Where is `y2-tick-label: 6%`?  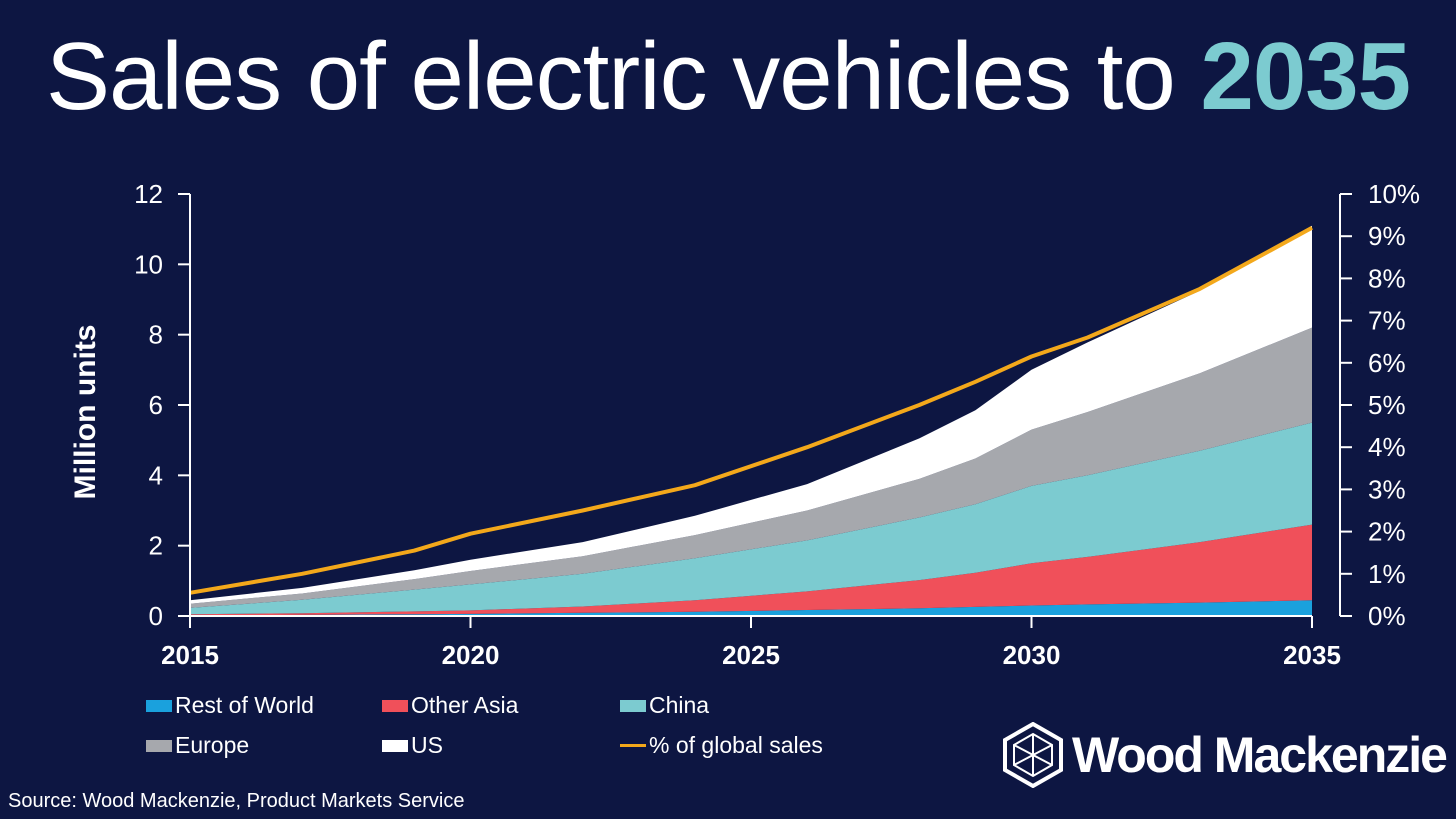
y2-tick-label: 6% is located at coordinates (1387, 363).